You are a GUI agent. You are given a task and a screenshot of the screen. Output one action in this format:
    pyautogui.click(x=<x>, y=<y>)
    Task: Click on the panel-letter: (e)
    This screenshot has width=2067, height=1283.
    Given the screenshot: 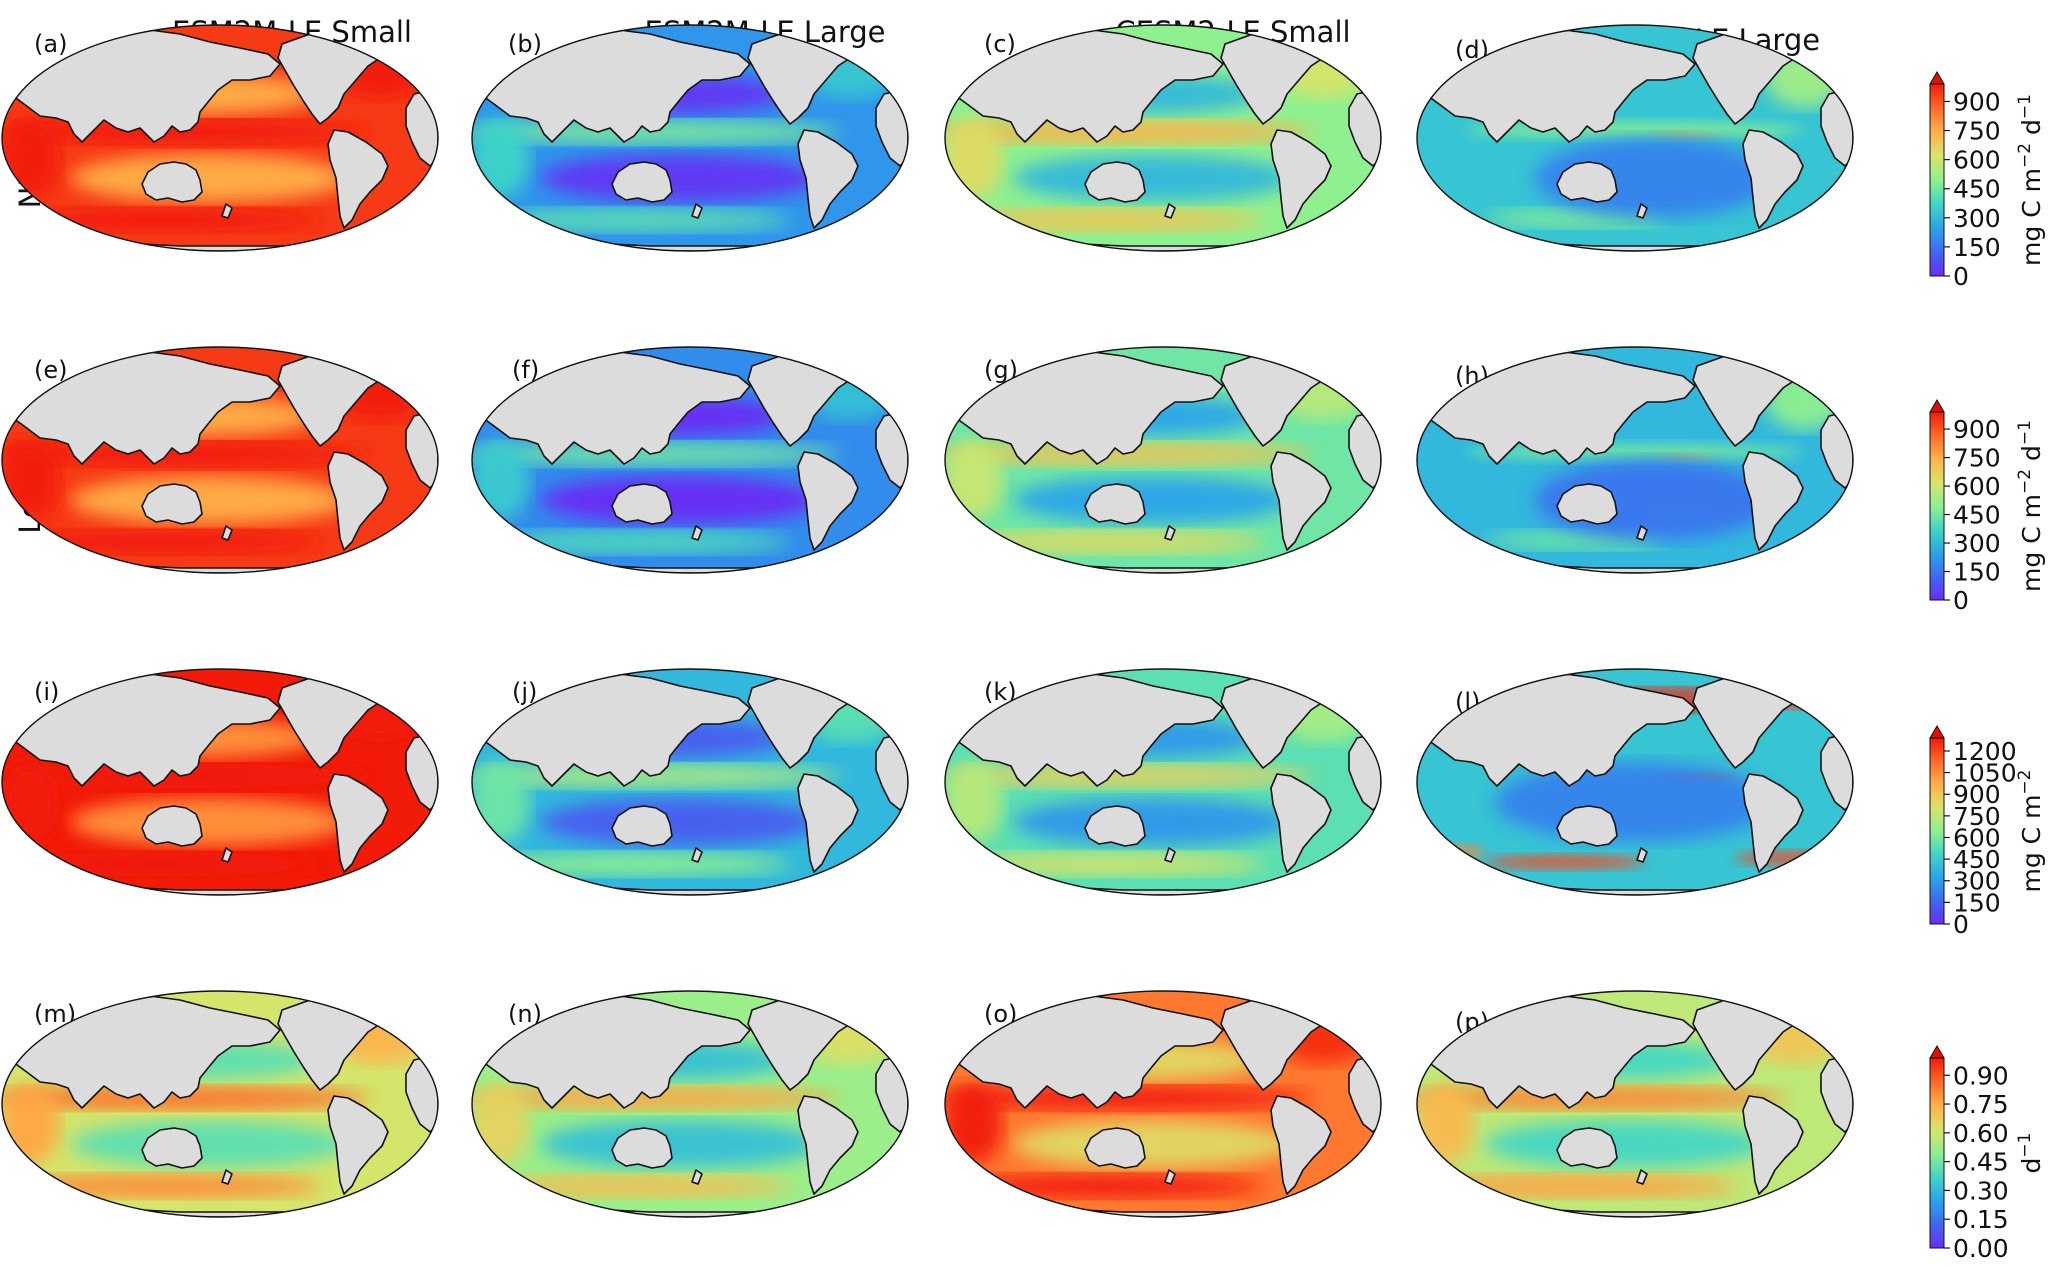 What is the action you would take?
    pyautogui.click(x=51, y=370)
    